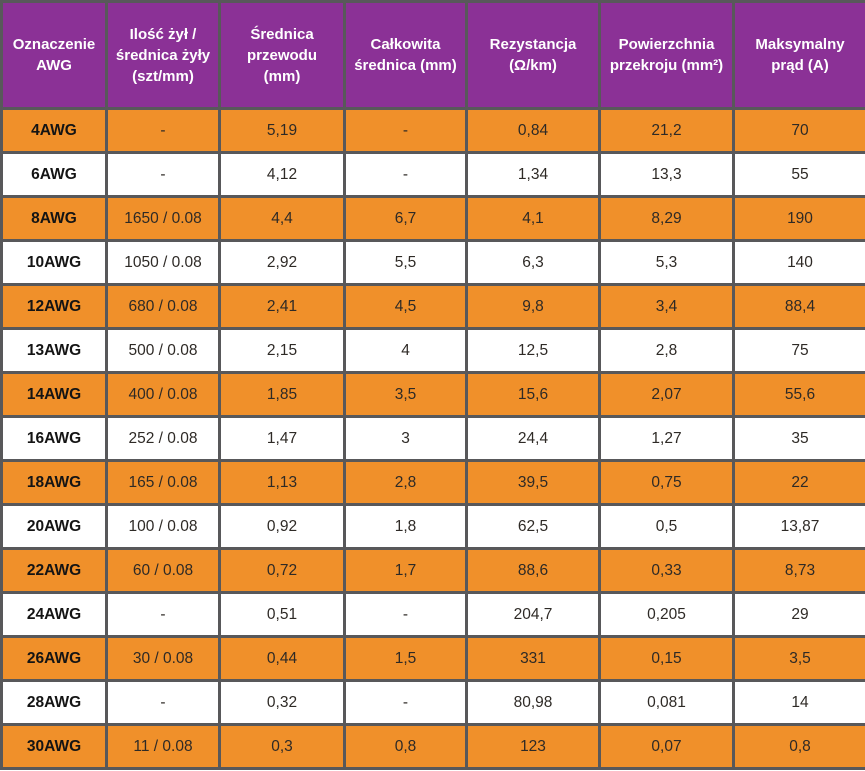 The width and height of the screenshot is (865, 771). Describe the element at coordinates (798, 394) in the screenshot. I see `table-cell: 55,6` at that location.